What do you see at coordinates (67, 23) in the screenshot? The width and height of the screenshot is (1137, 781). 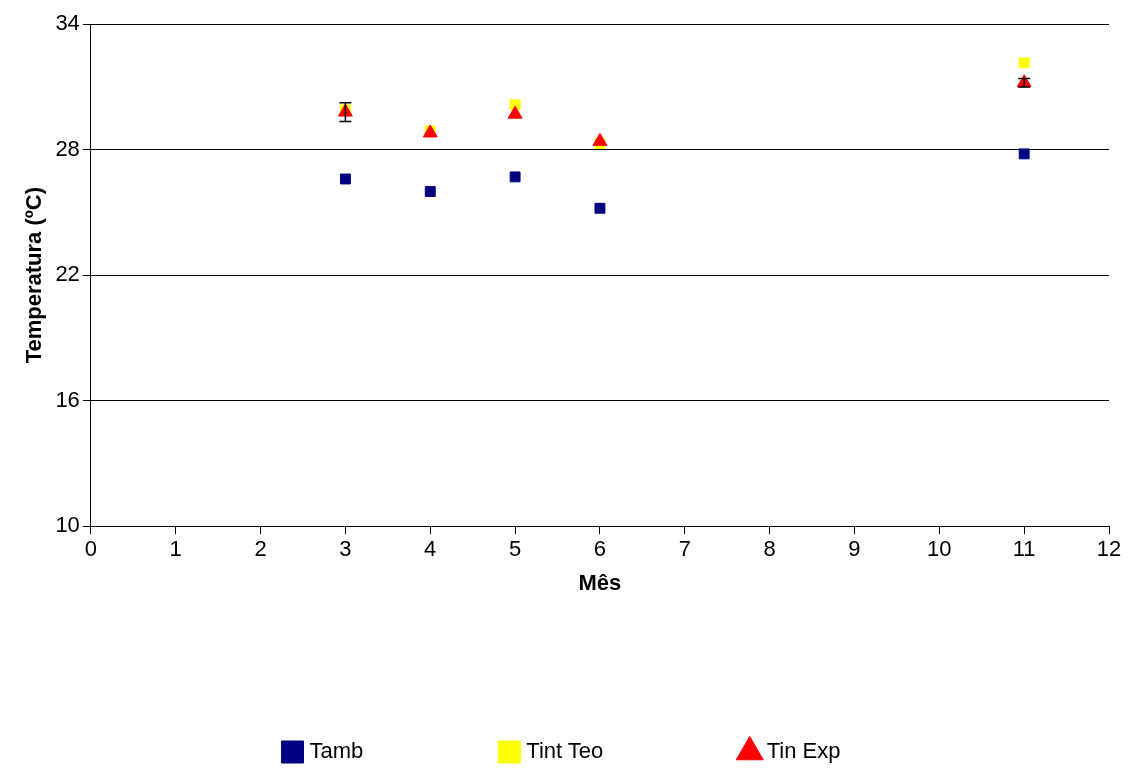 I see `y-tick-label: 34` at bounding box center [67, 23].